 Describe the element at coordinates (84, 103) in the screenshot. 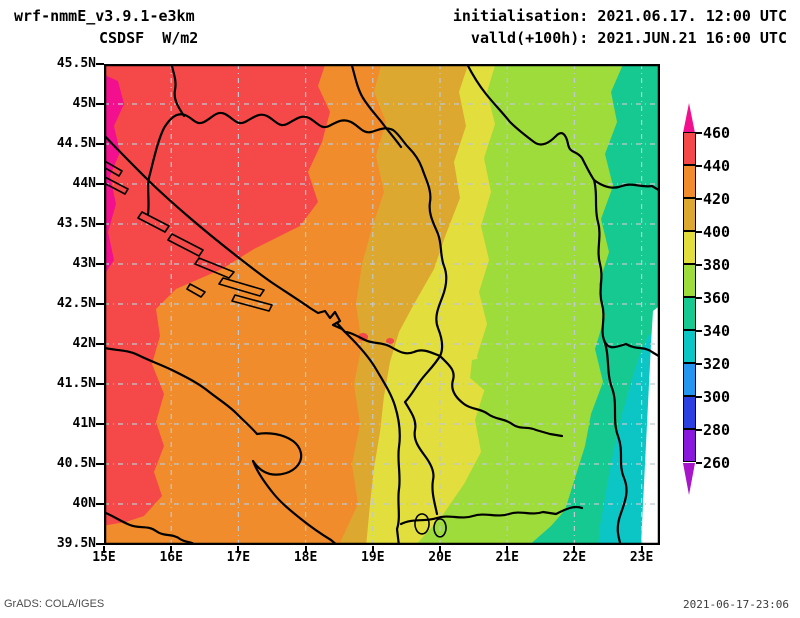

I see `lat-tick-label: 45N` at that location.